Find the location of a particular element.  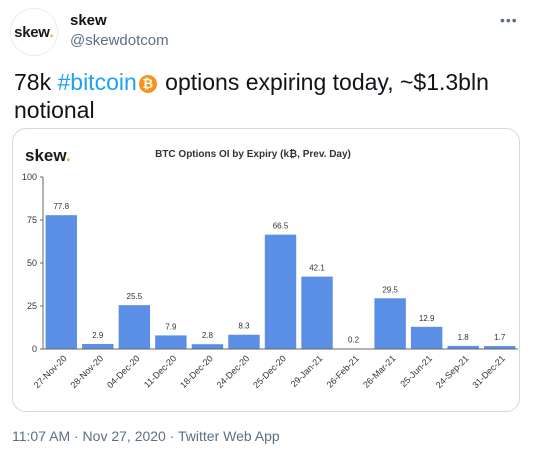

x-tick-label: 18-Dec-20 is located at coordinates (196, 371).